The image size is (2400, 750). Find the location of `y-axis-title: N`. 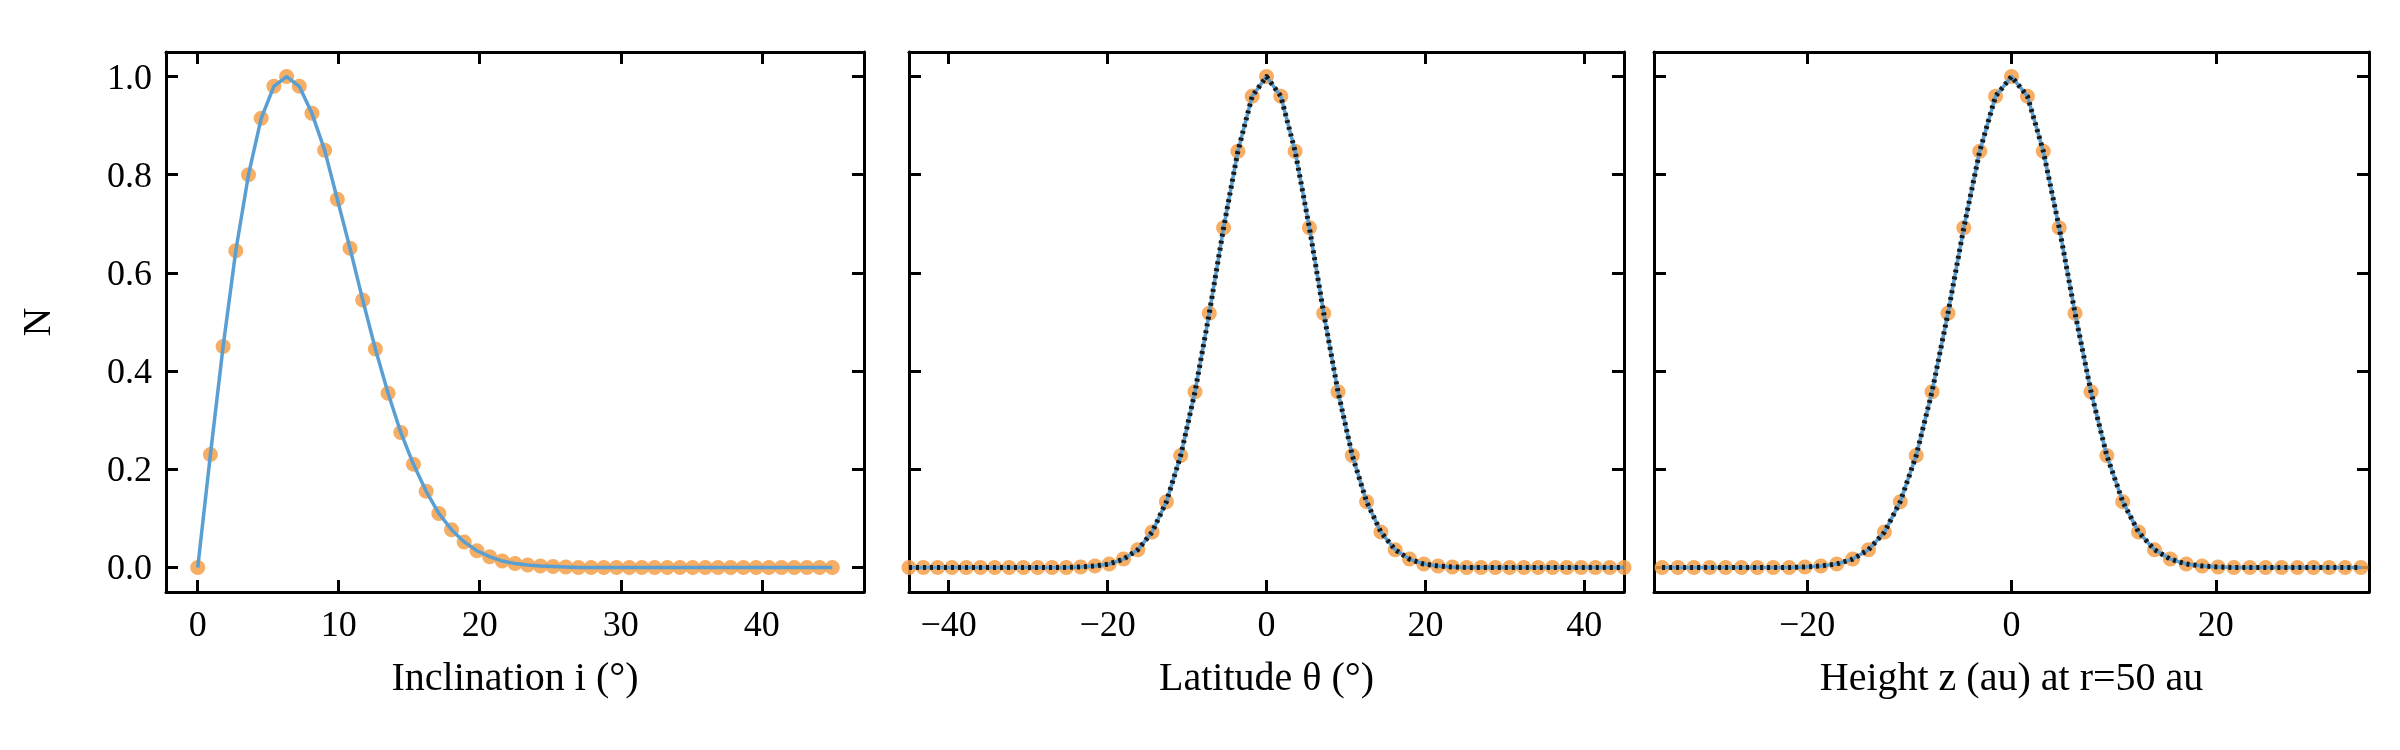

y-axis-title: N is located at coordinates (36, 322).